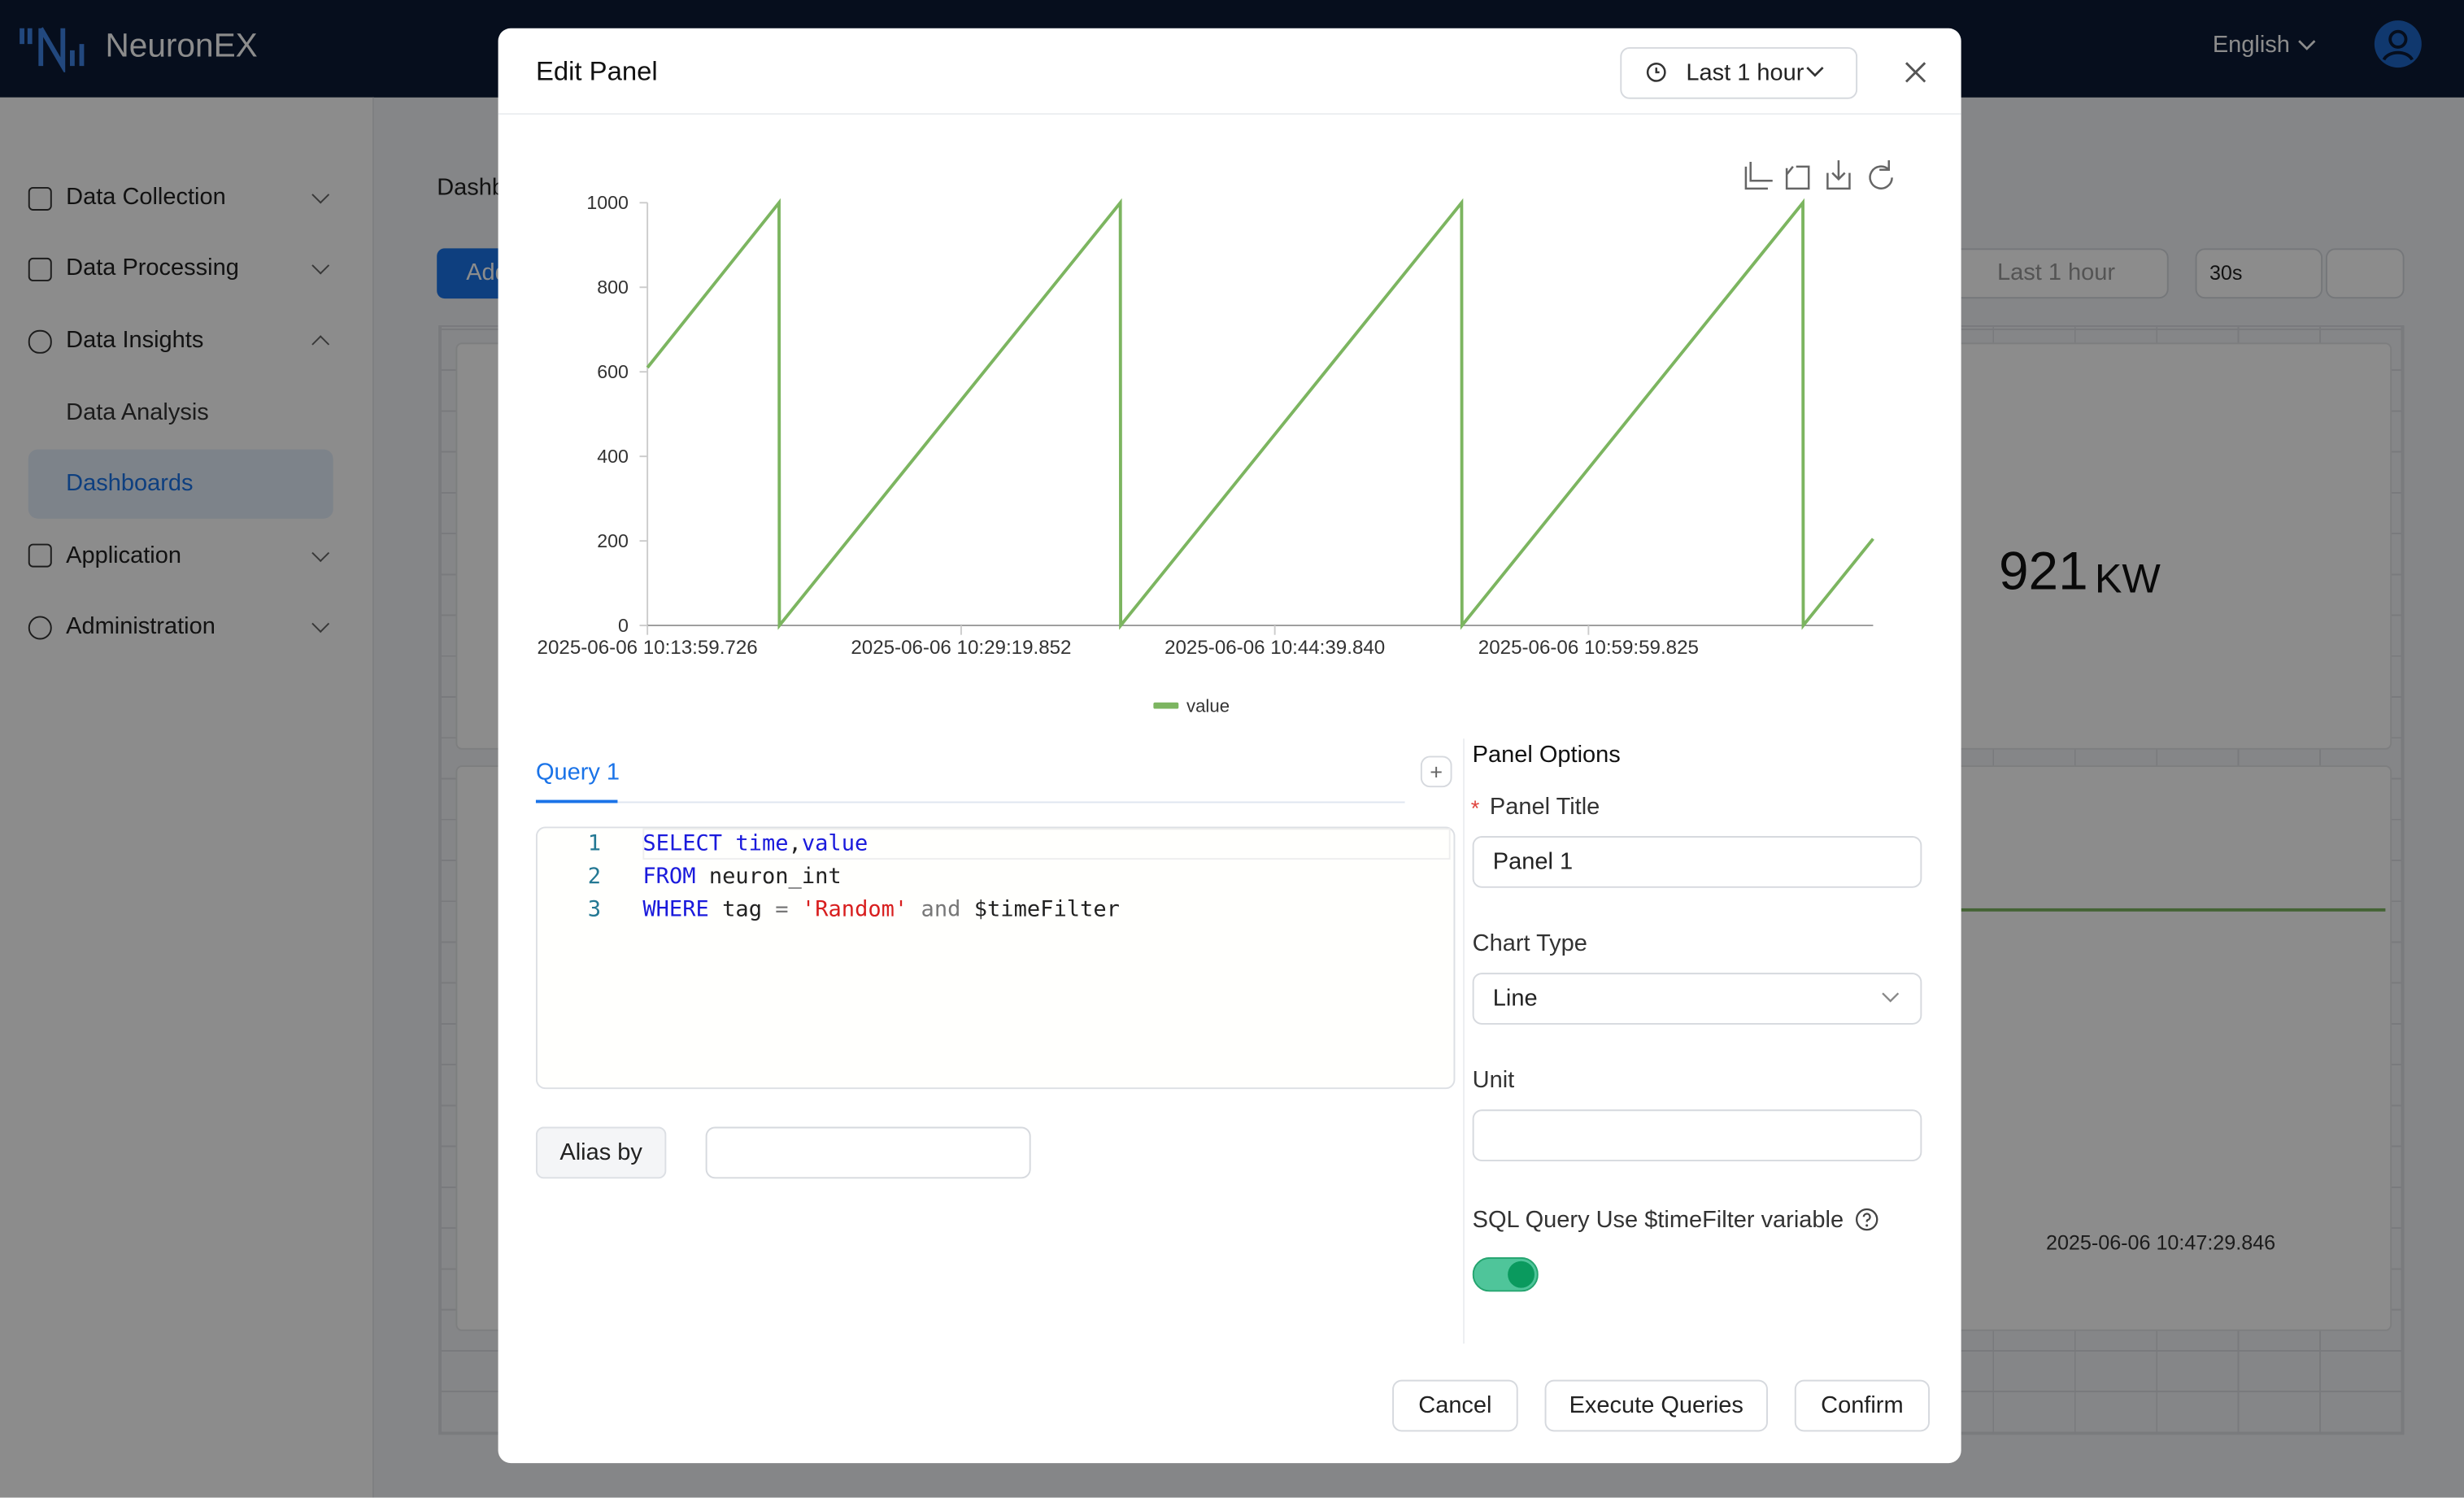 The width and height of the screenshot is (2464, 1498). What do you see at coordinates (52, 49) in the screenshot?
I see `logo` at bounding box center [52, 49].